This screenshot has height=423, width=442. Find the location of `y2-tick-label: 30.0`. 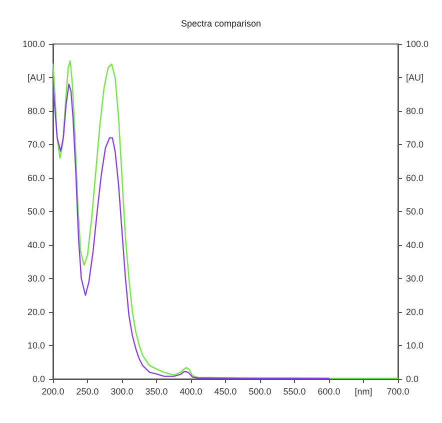

y2-tick-label: 30.0 is located at coordinates (415, 279).